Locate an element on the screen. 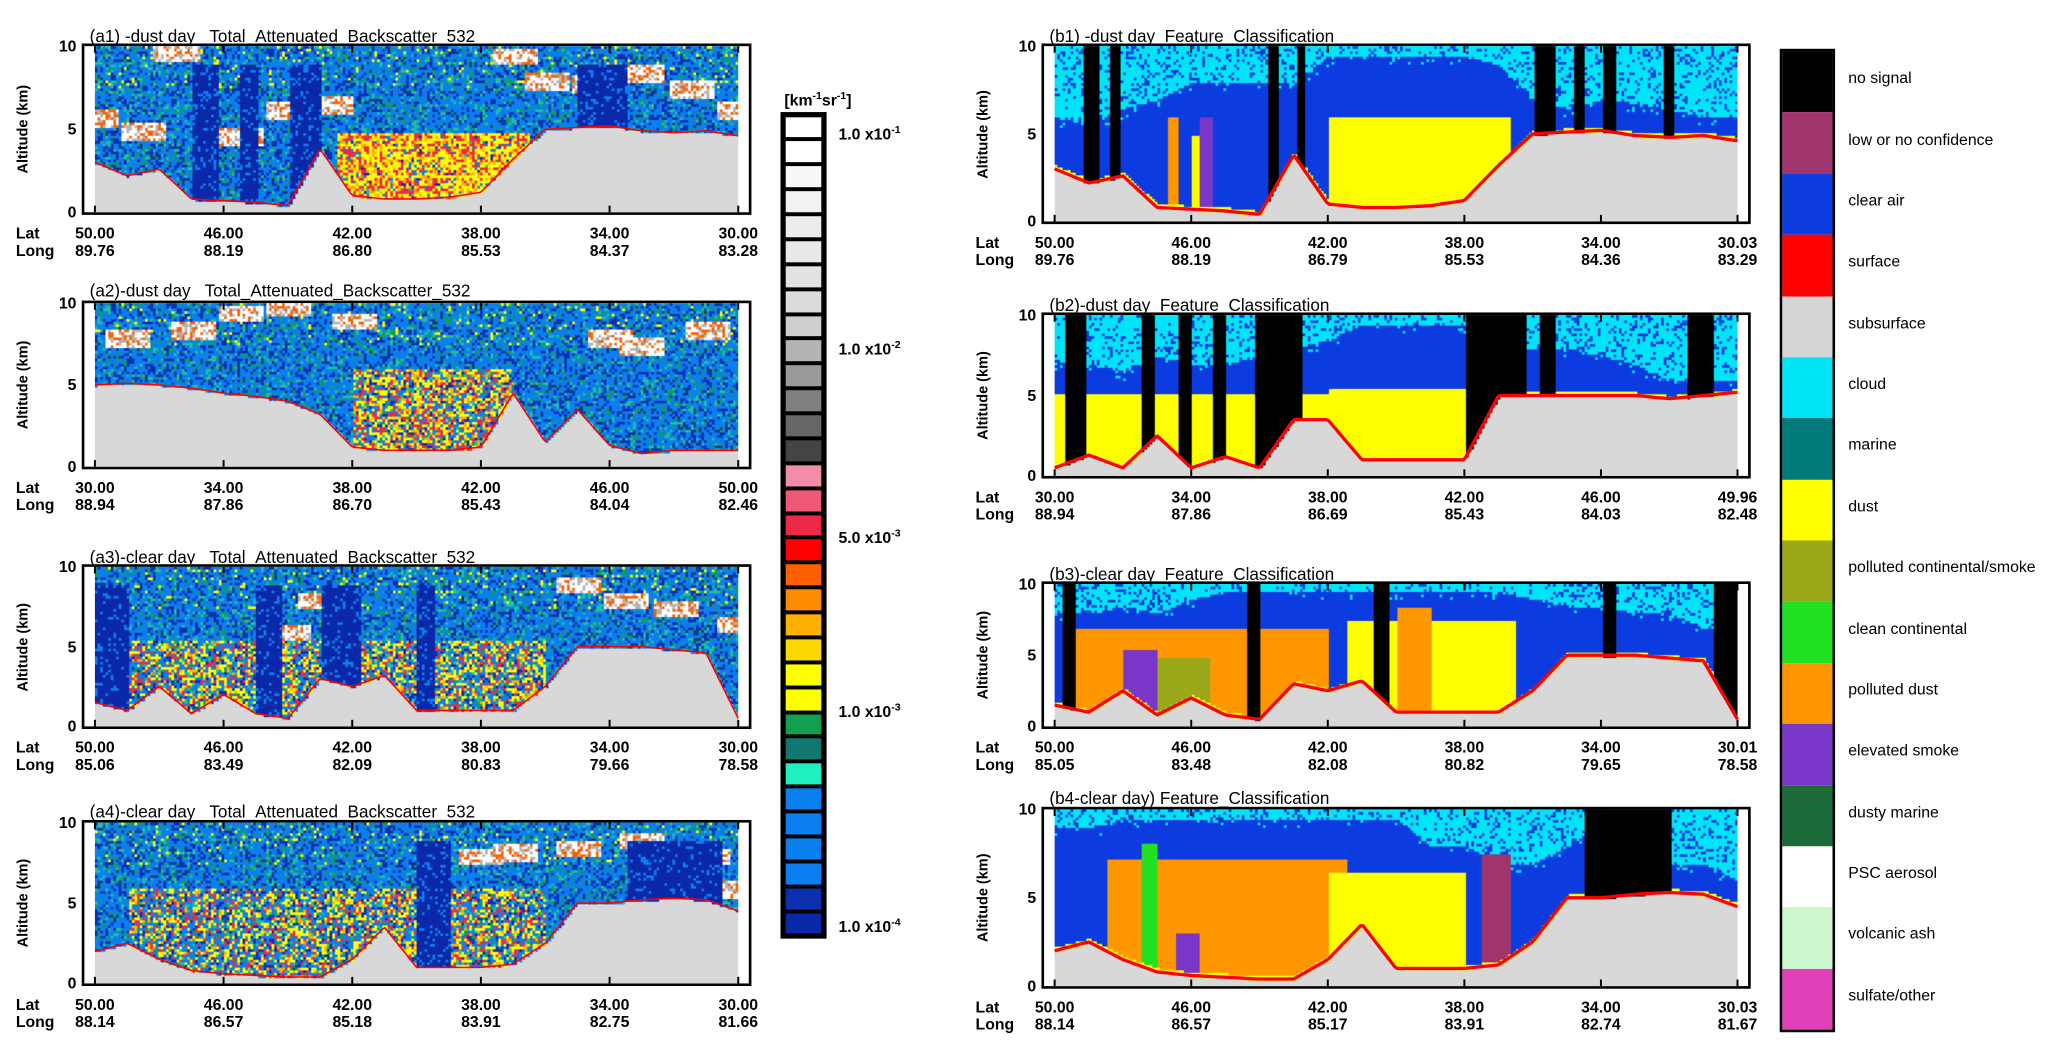 The image size is (2067, 1051). lon-tick-label: 85.17 is located at coordinates (1327, 1024).